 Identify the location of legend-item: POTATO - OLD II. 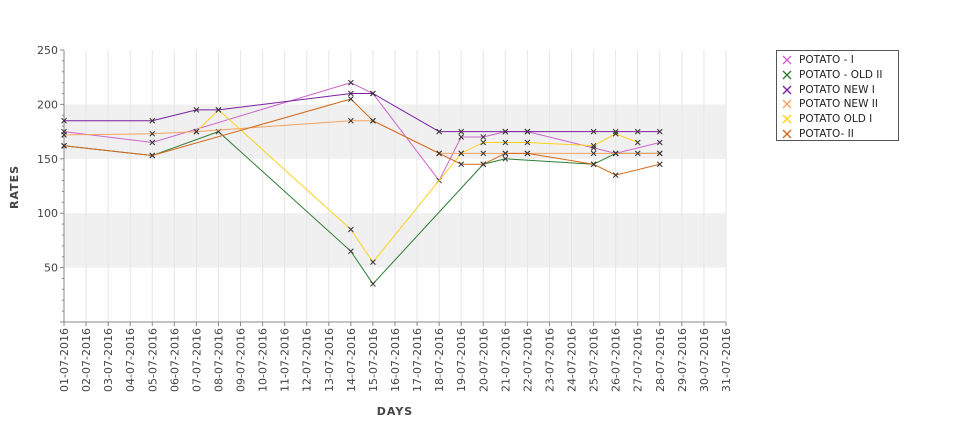
(839, 75).